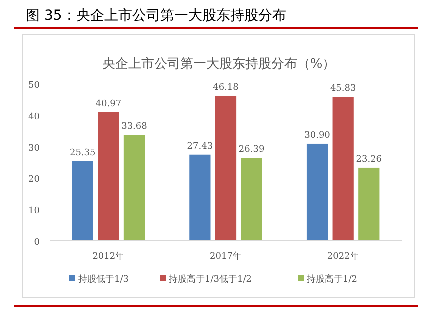 The image size is (425, 326). I want to click on data-label: 27.43, so click(200, 147).